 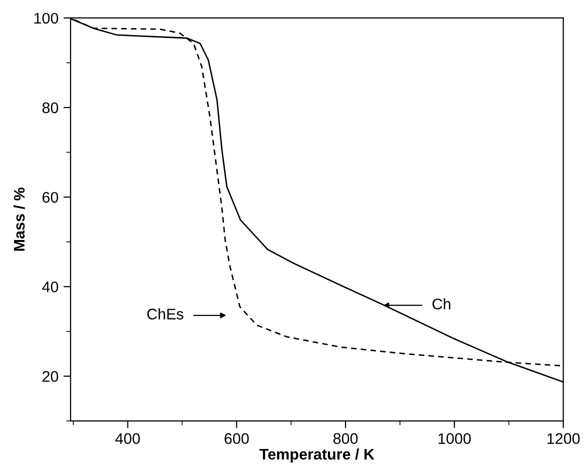 What do you see at coordinates (50, 376) in the screenshot?
I see `y-tick-label: 20` at bounding box center [50, 376].